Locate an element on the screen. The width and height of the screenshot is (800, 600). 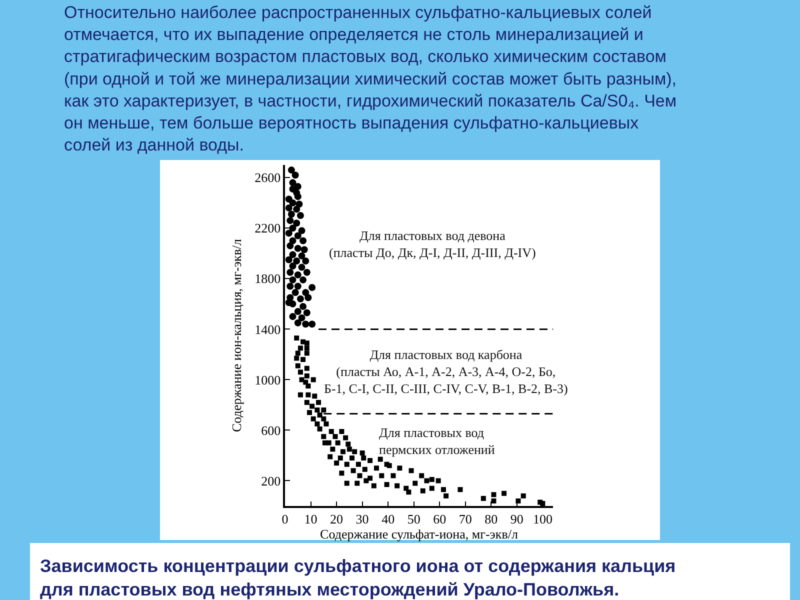
annotation: Для пластовых вод карбона (пласты Ао, А-1, А-2, А-3, А-4, О-2, Бо, Б-1, С-I, С-II, С-III, С-IV, С-V, В-1, В-2, В-3) is located at coordinates (446, 371).